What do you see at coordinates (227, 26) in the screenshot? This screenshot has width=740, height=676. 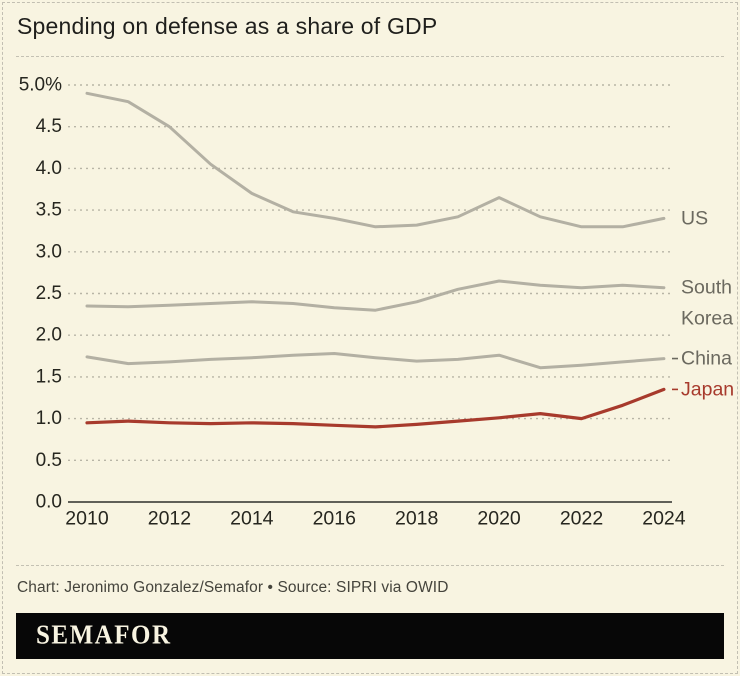 I see `chart-title: Spending on defense as a share of GDP` at bounding box center [227, 26].